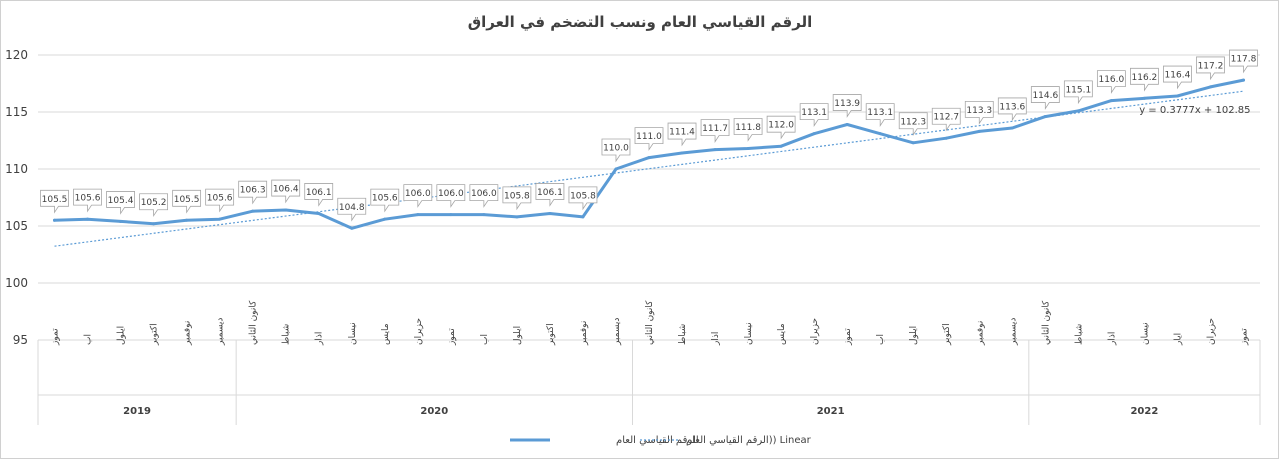 The width and height of the screenshot is (1280, 460). Describe the element at coordinates (550, 195) in the screenshot. I see `data-label: 106.1` at that location.